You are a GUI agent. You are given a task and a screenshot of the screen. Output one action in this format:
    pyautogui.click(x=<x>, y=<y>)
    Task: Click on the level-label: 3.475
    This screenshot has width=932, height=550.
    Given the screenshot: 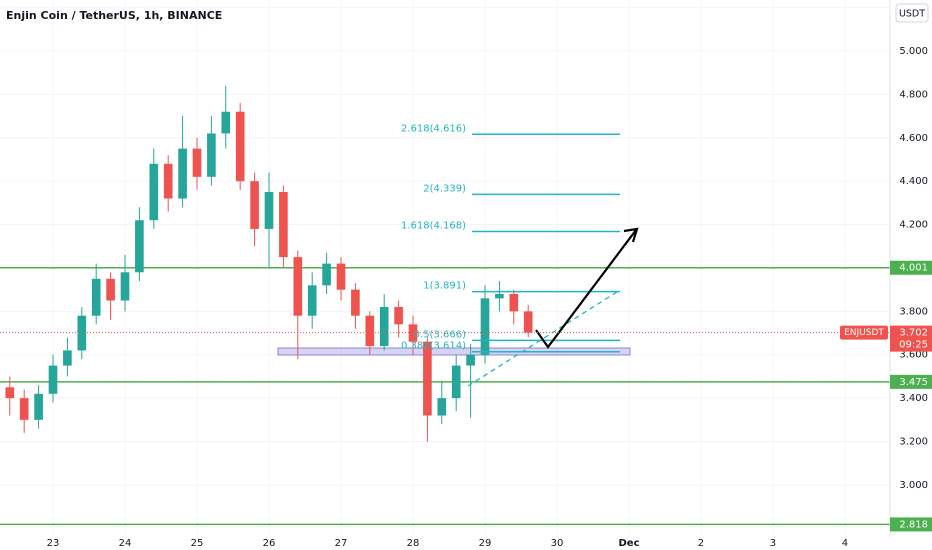 What is the action you would take?
    pyautogui.click(x=913, y=382)
    